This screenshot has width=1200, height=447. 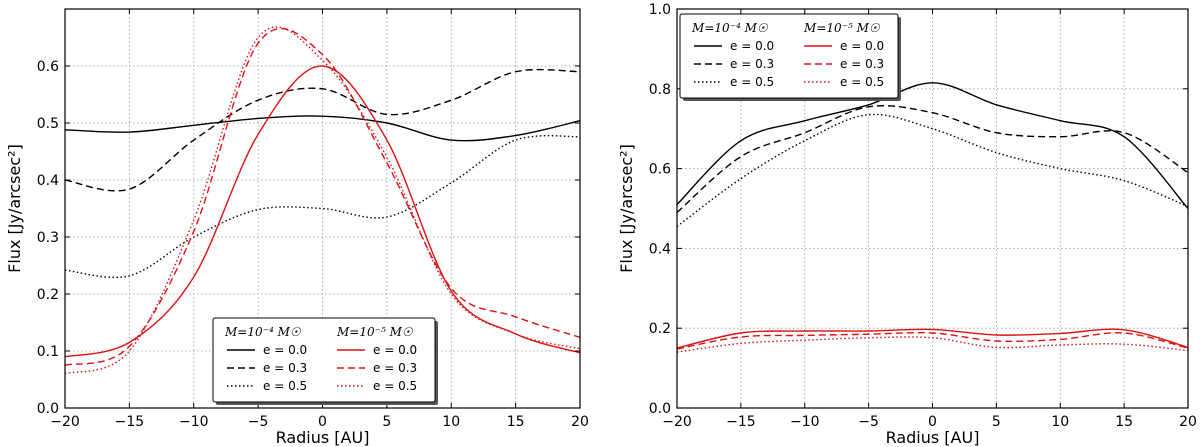 What do you see at coordinates (660, 90) in the screenshot?
I see `y-tick-label: 0.8` at bounding box center [660, 90].